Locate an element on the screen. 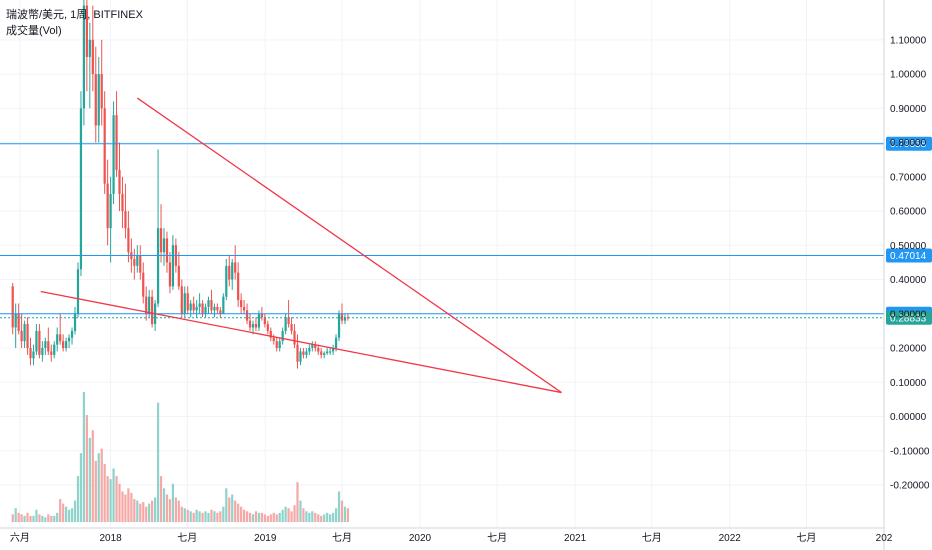 The width and height of the screenshot is (932, 550). price-tick-label: 0.30000 is located at coordinates (908, 314).